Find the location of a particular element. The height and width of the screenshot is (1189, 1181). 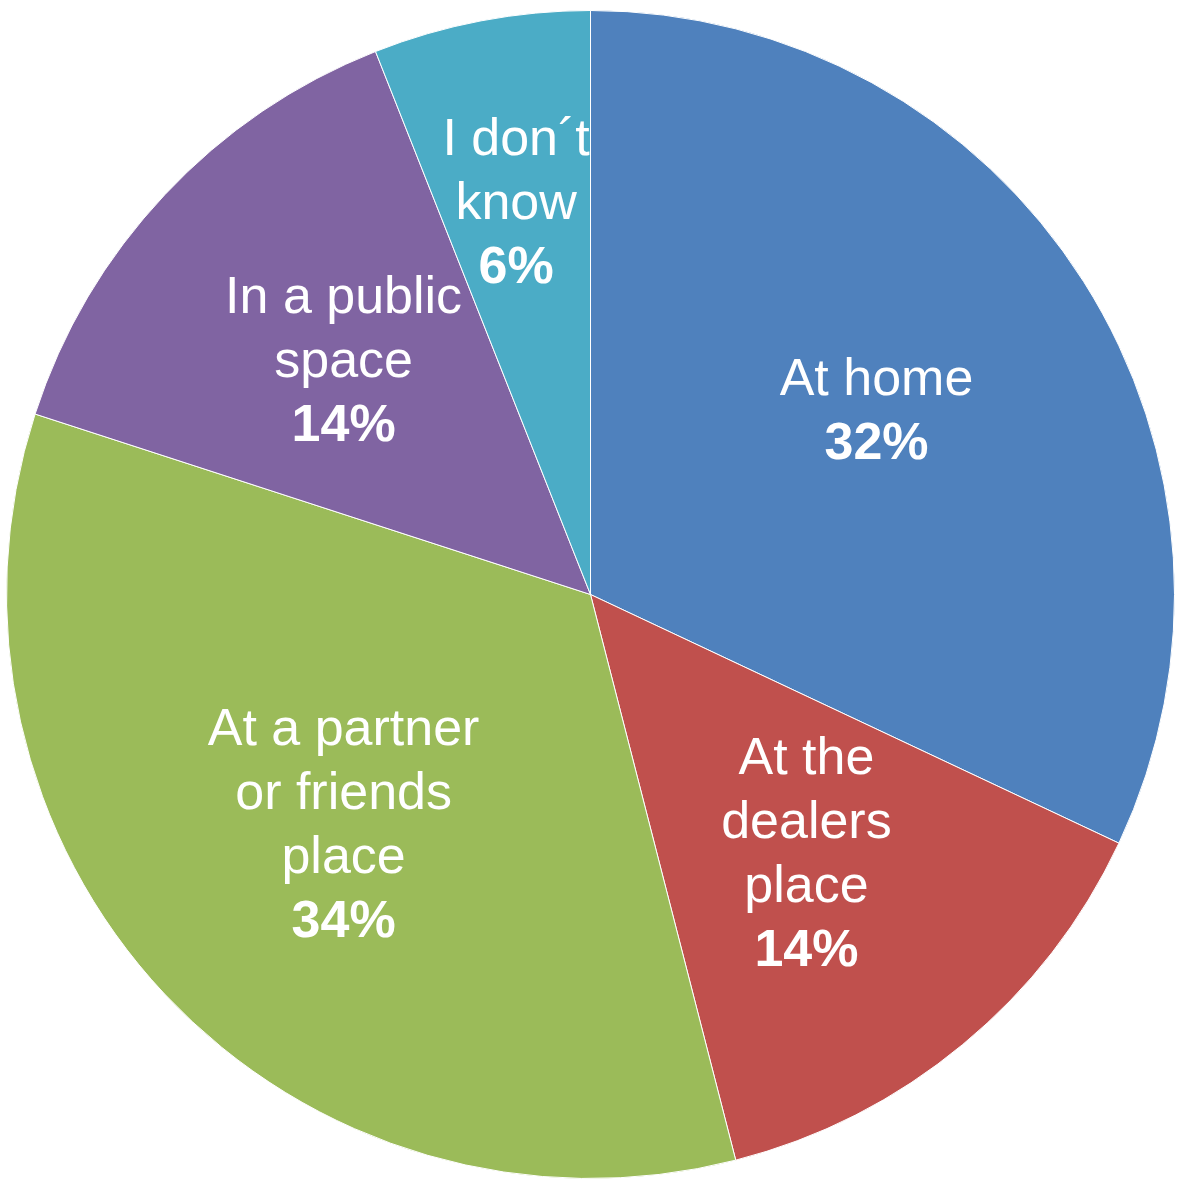

data-label: 34% is located at coordinates (343, 918).